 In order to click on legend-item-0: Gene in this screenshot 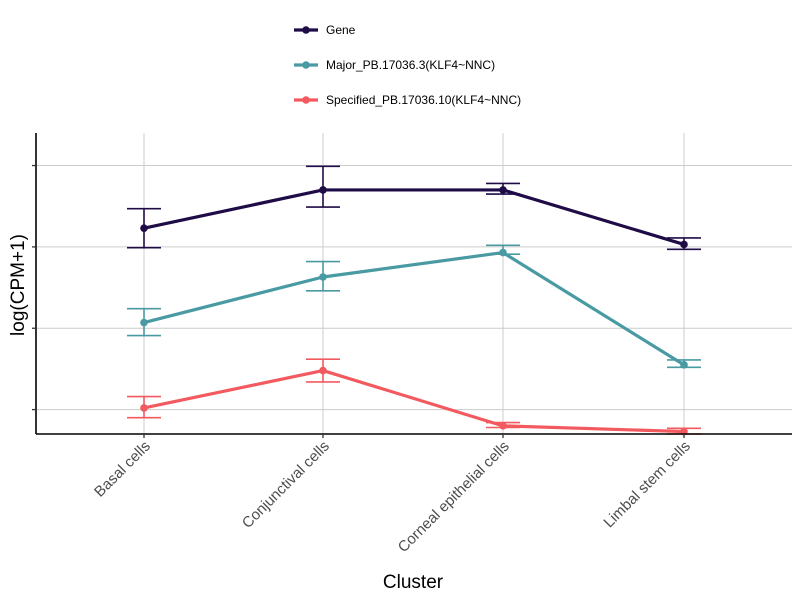, I will do `click(325, 30)`.